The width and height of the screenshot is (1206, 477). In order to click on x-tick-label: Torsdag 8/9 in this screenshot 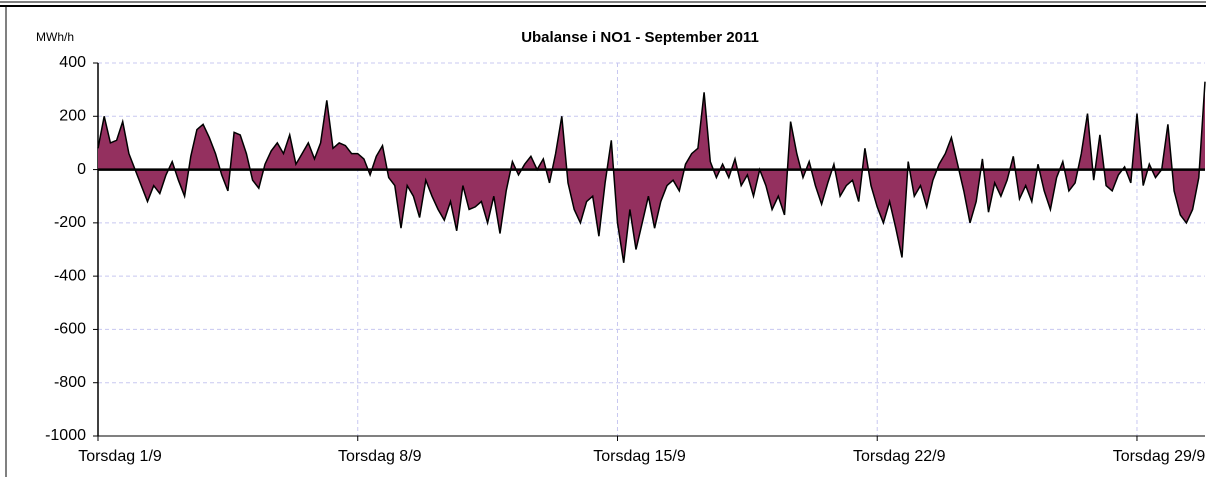, I will do `click(380, 456)`.